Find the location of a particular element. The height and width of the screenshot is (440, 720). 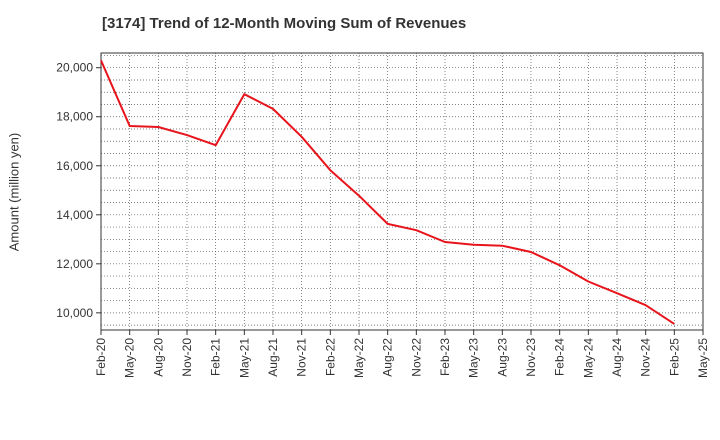

y-tick-label: 10,000 is located at coordinates (74, 313).